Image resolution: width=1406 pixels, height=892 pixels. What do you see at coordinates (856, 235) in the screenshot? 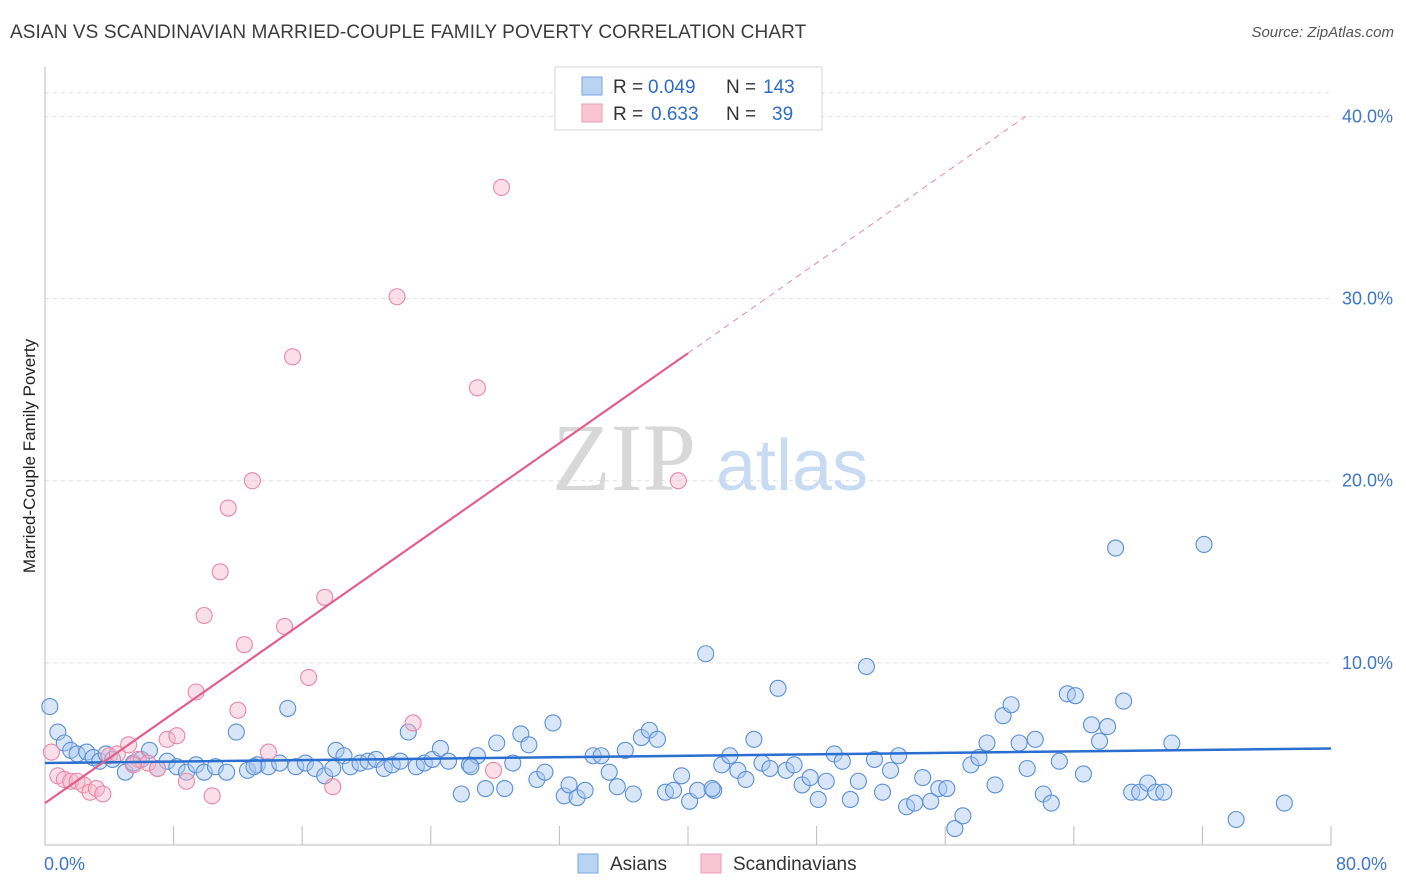
I see `scandinavians-trend-extension` at bounding box center [856, 235].